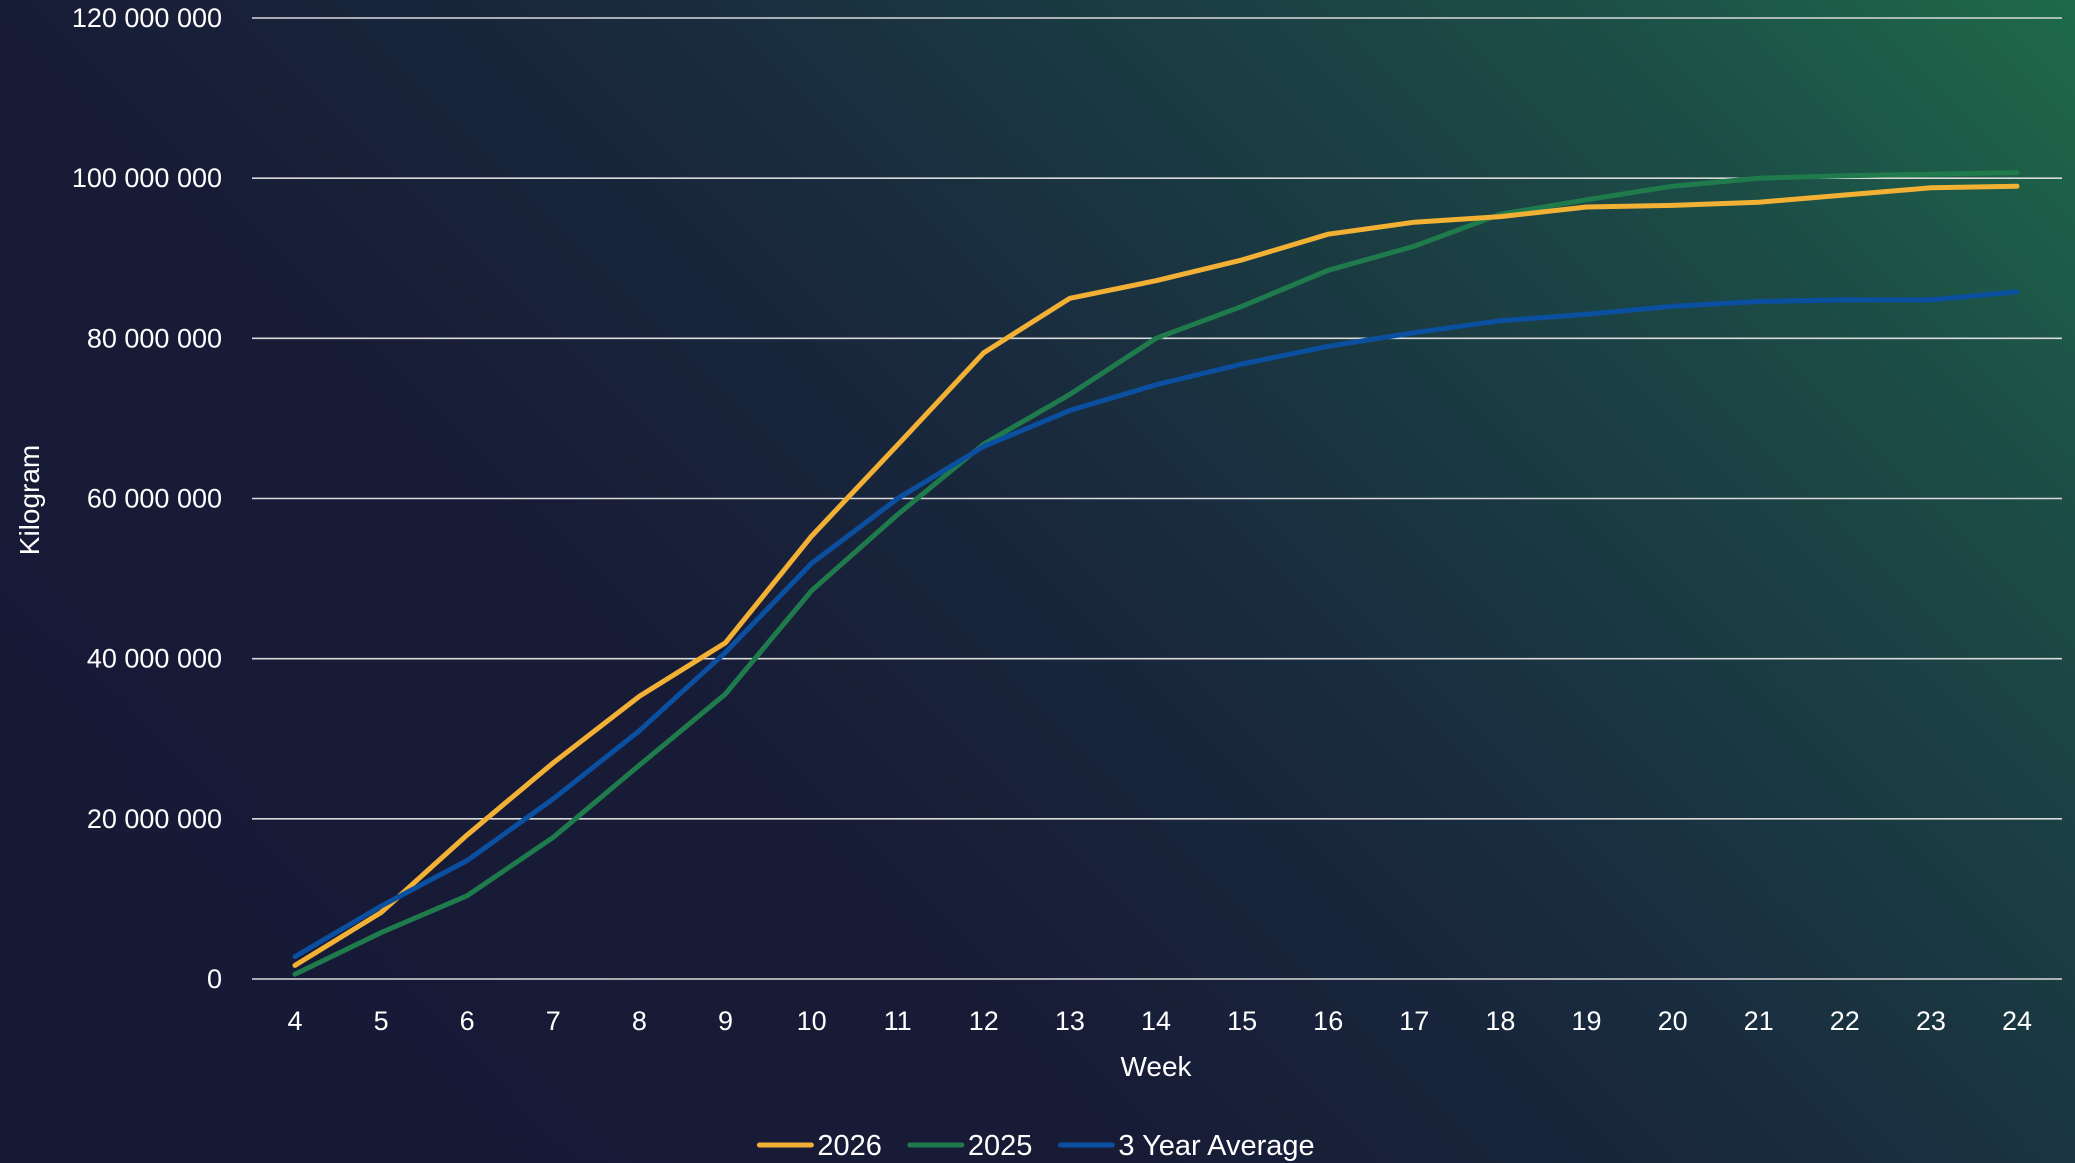 The width and height of the screenshot is (2075, 1163). What do you see at coordinates (849, 1146) in the screenshot?
I see `legend-label: 2026` at bounding box center [849, 1146].